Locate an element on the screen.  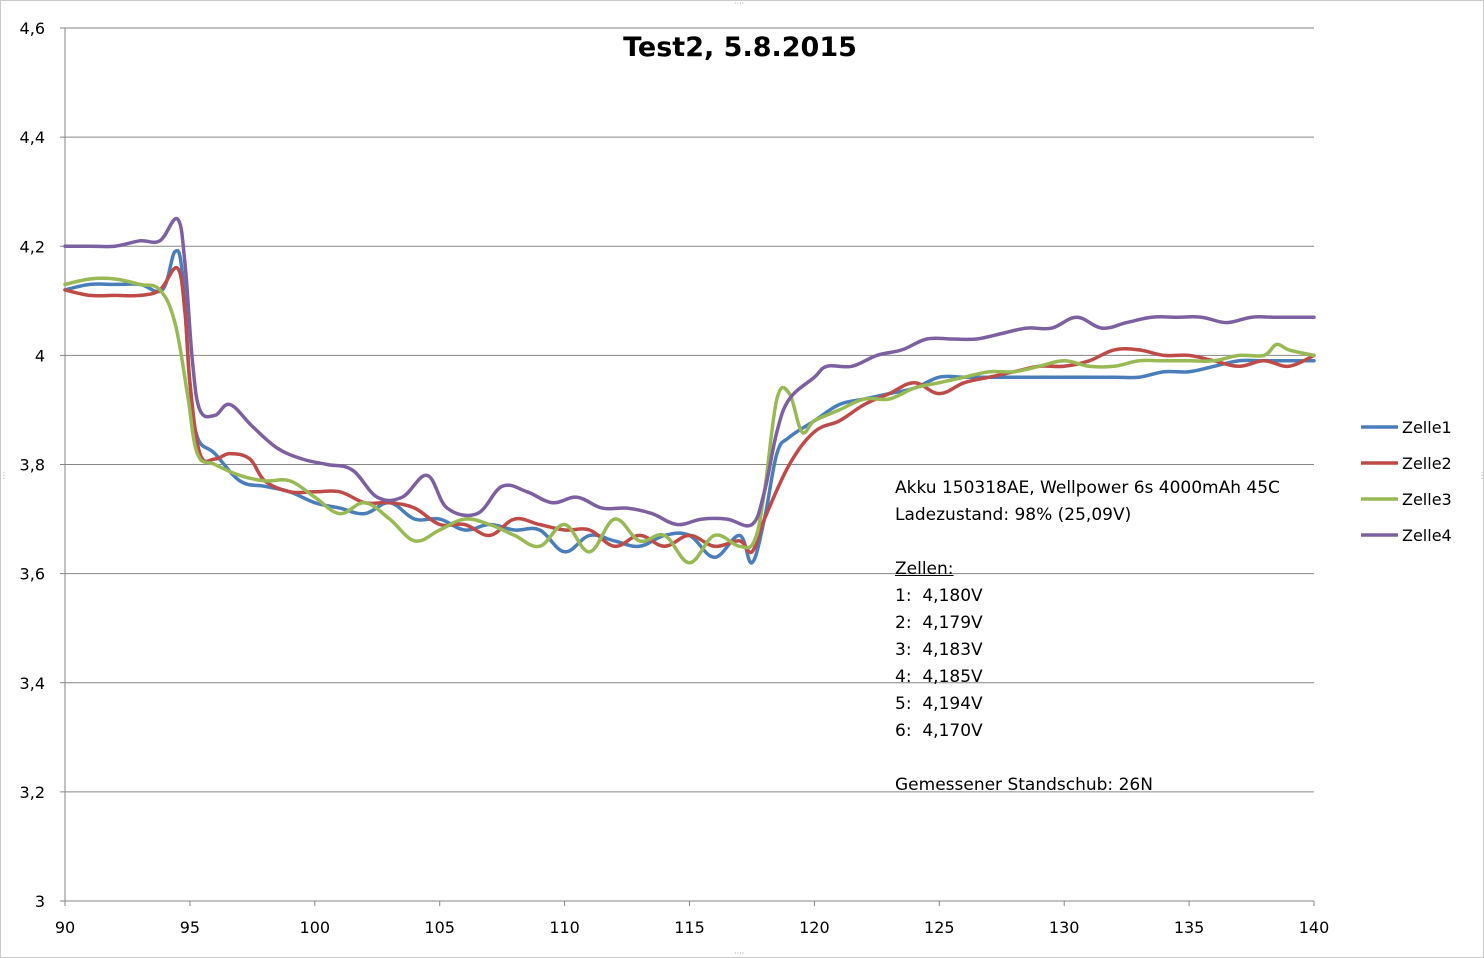
y-tick-label: 3,4 is located at coordinates (32, 683).